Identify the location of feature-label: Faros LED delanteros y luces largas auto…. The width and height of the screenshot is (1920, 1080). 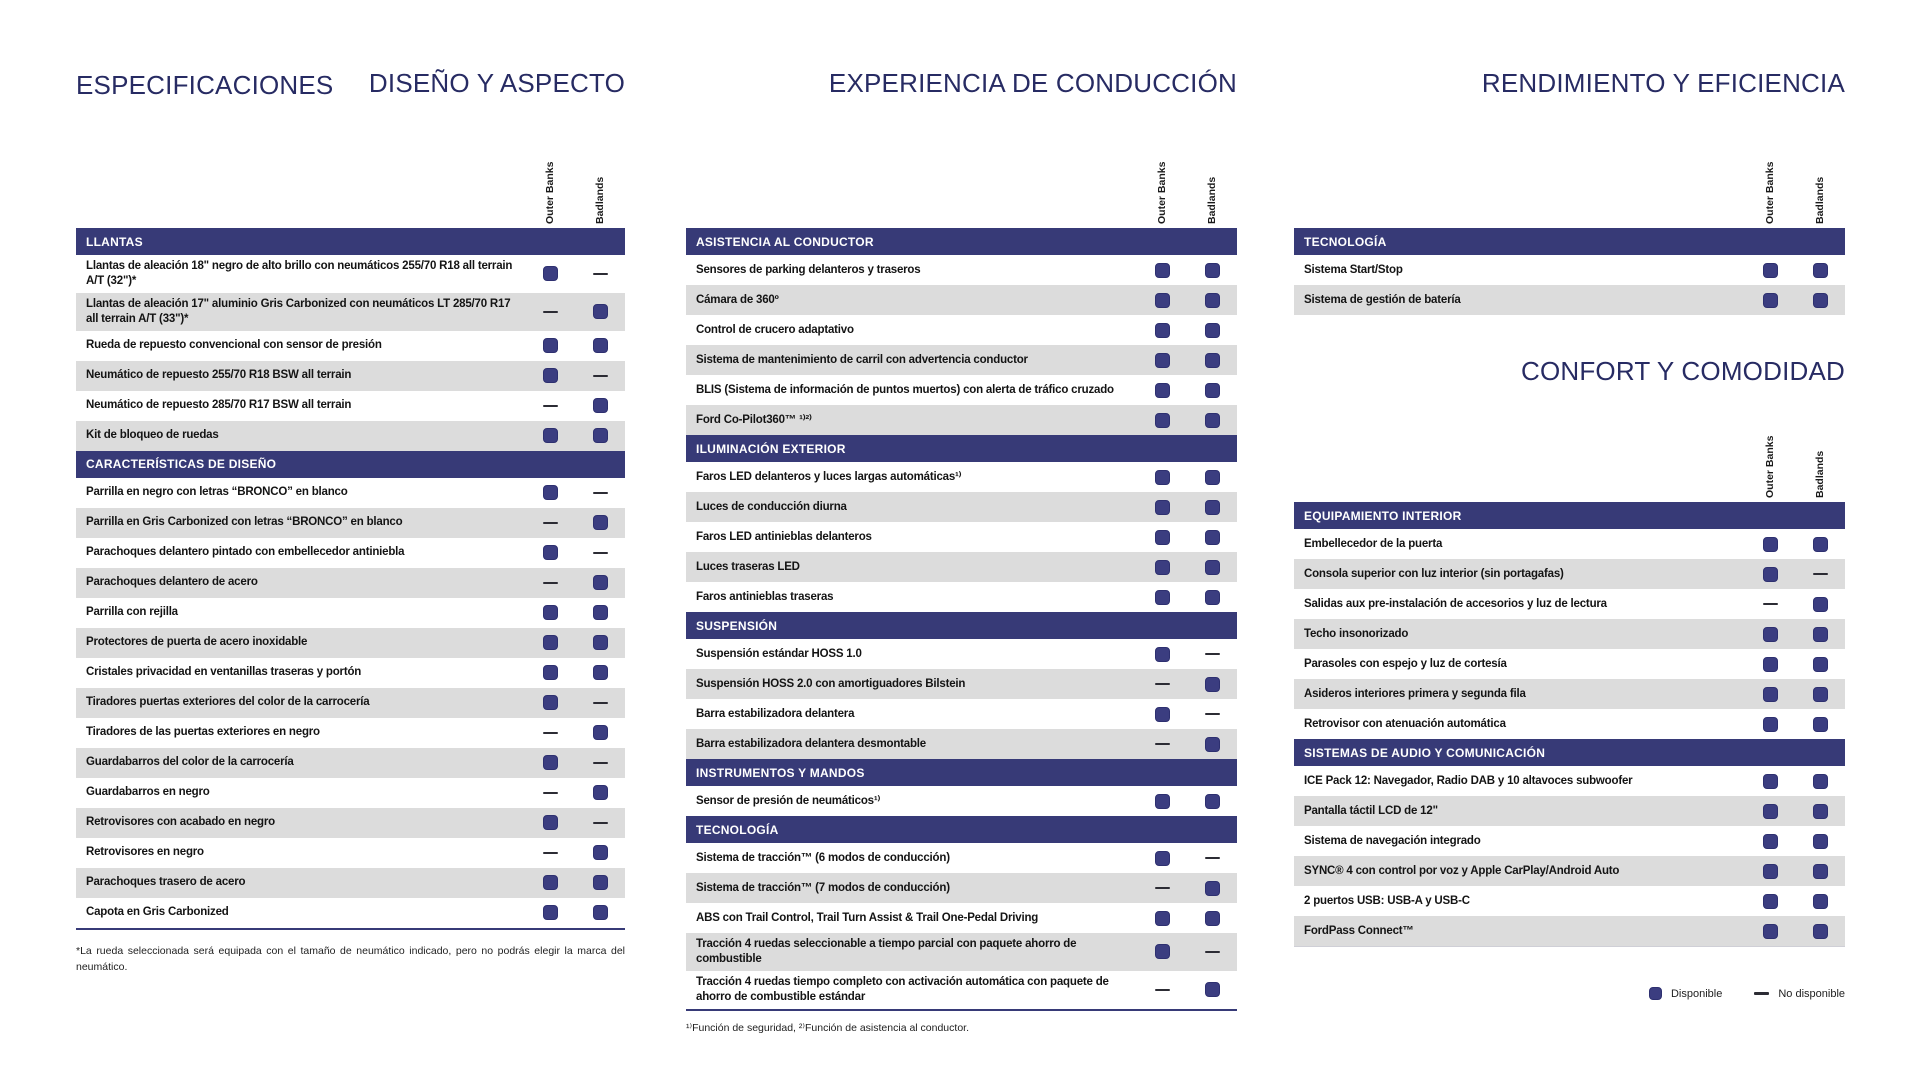
(829, 476).